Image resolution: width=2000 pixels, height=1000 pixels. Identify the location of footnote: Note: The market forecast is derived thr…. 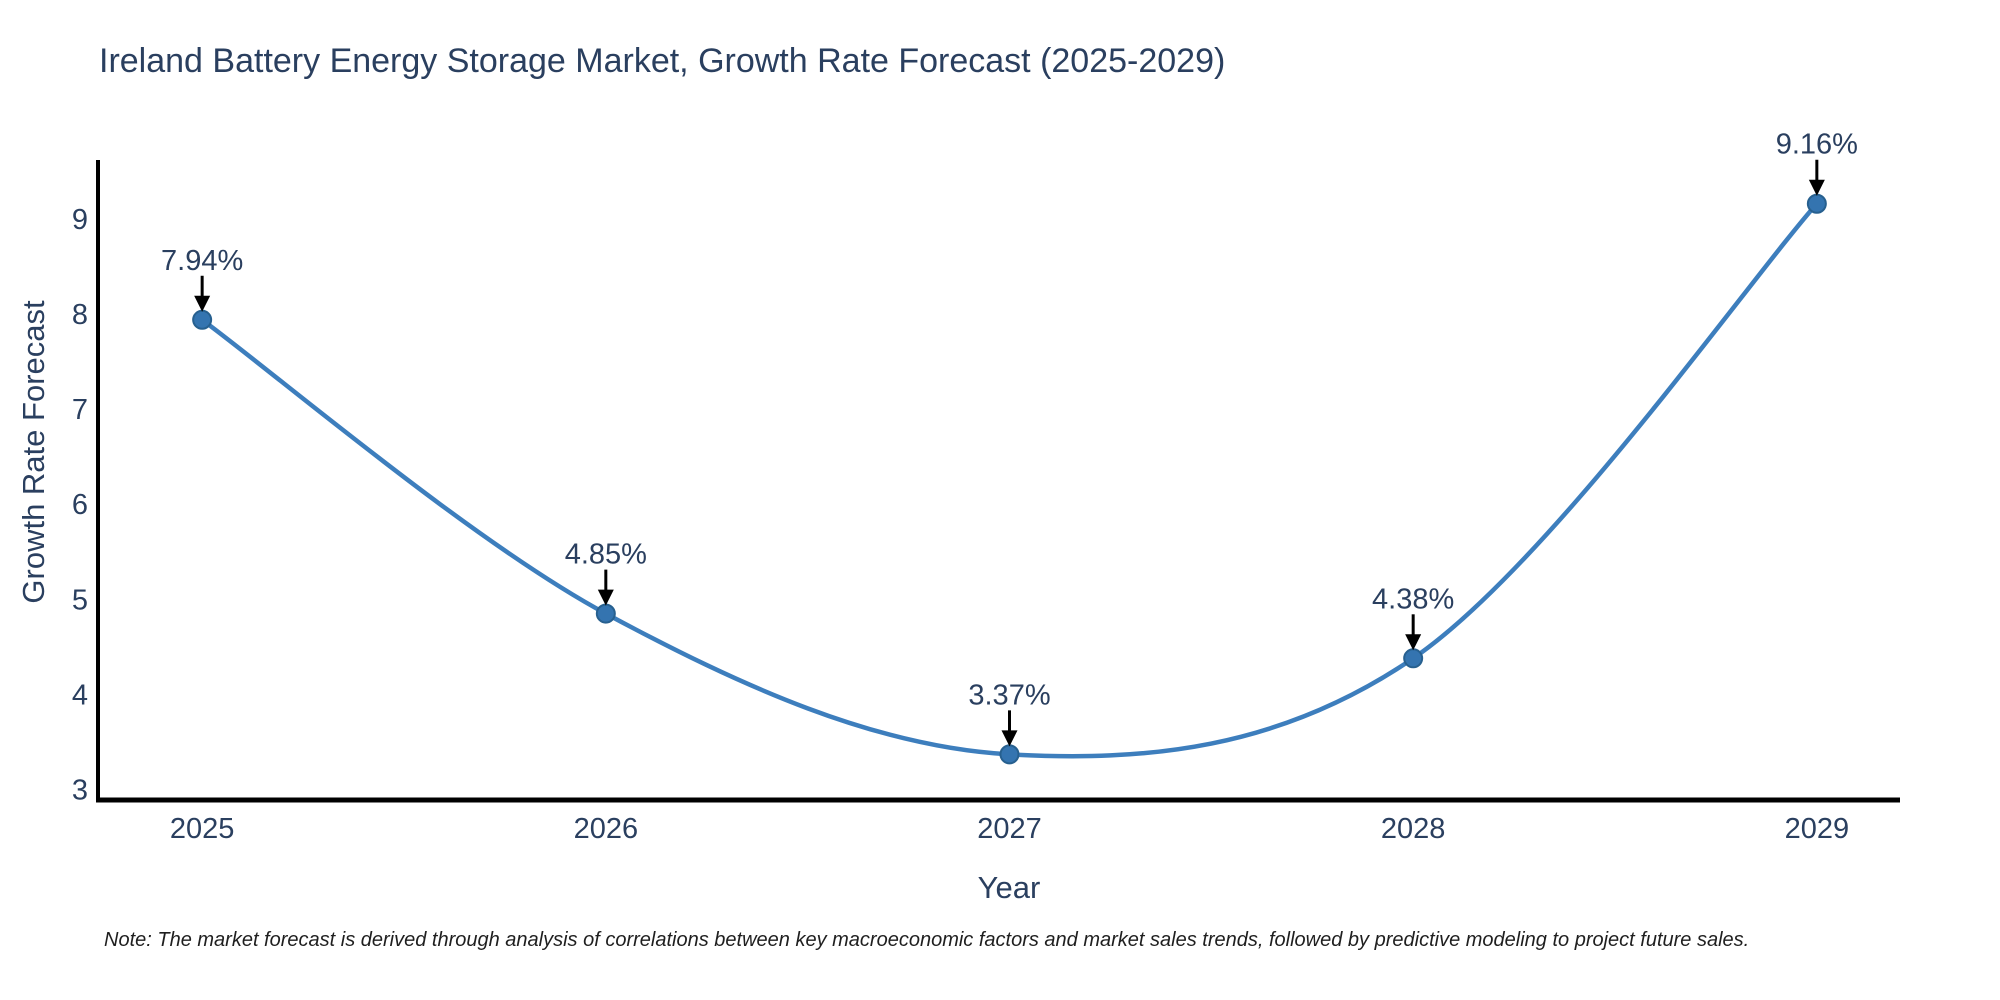
(927, 940).